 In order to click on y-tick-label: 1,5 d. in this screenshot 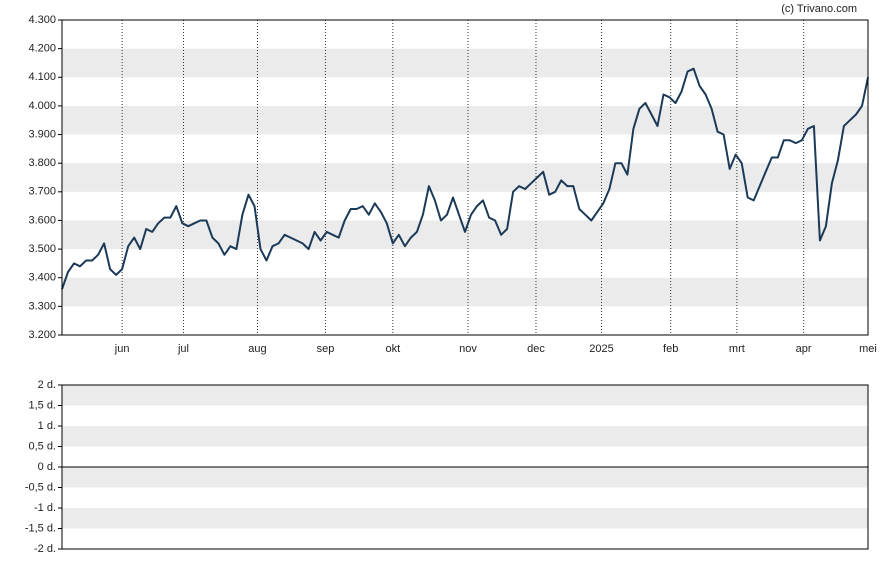, I will do `click(42, 405)`.